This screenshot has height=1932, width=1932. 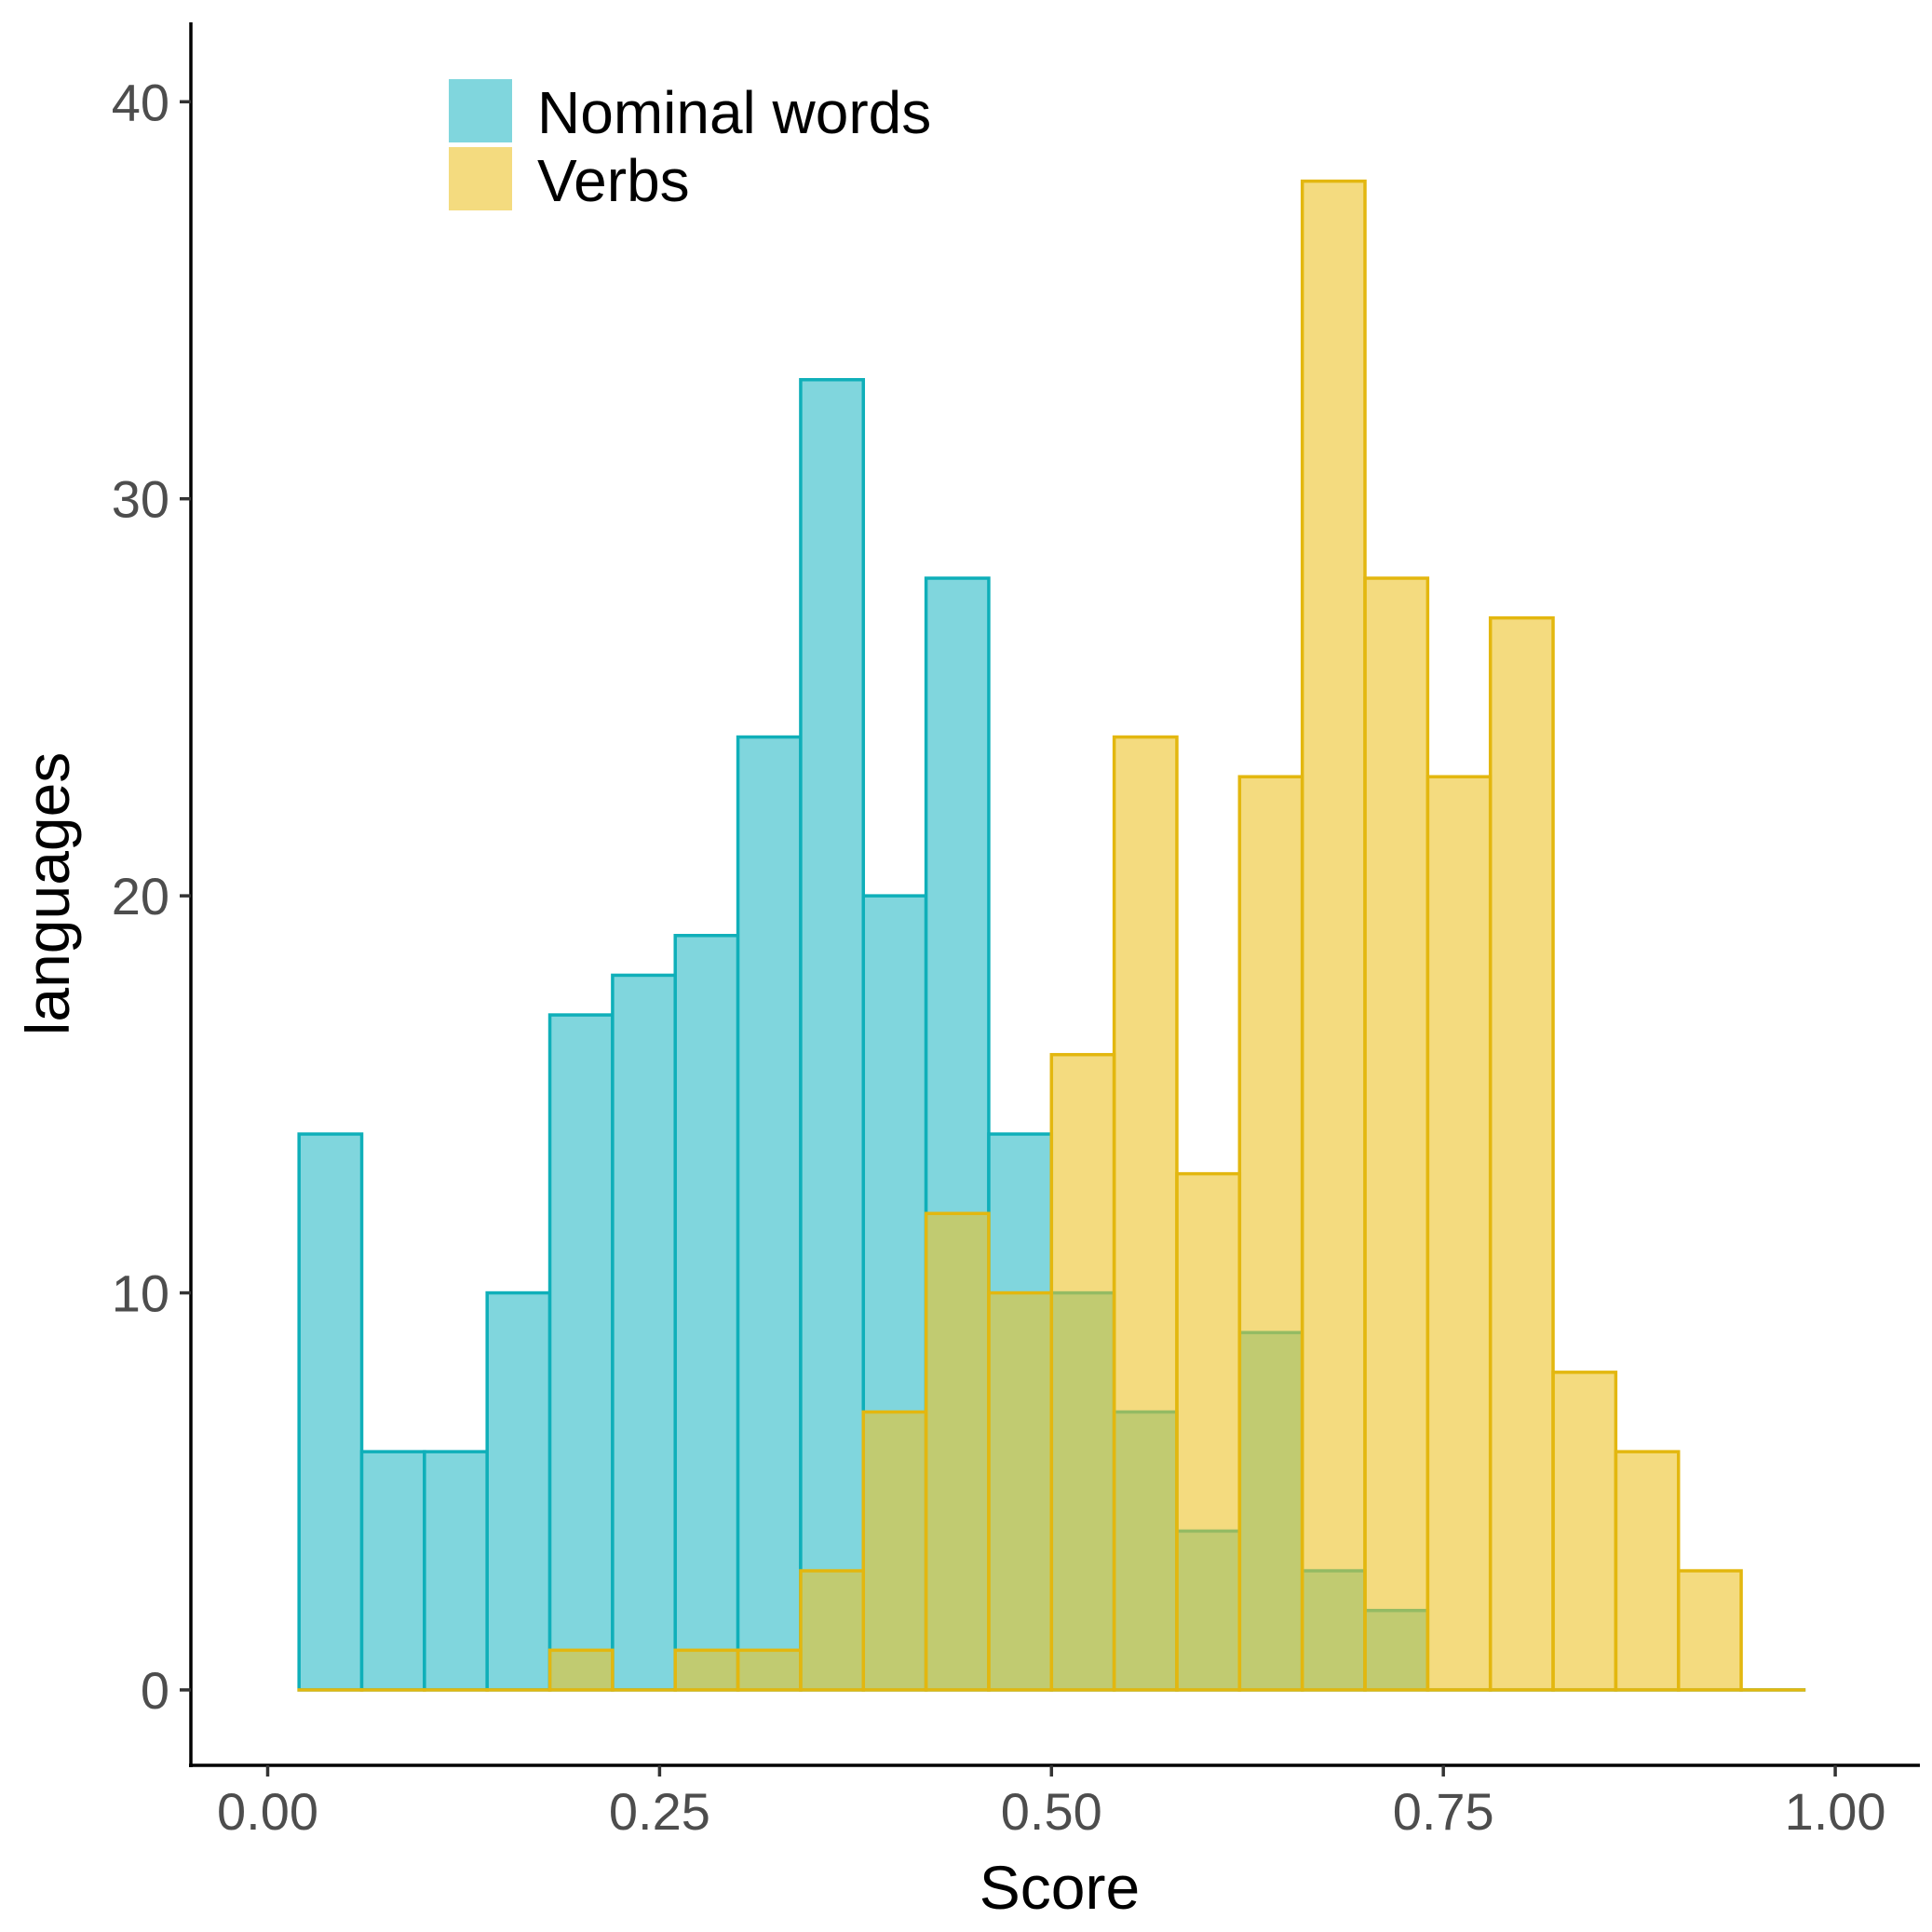 I want to click on x-tick-label: 0.75, so click(x=1443, y=1811).